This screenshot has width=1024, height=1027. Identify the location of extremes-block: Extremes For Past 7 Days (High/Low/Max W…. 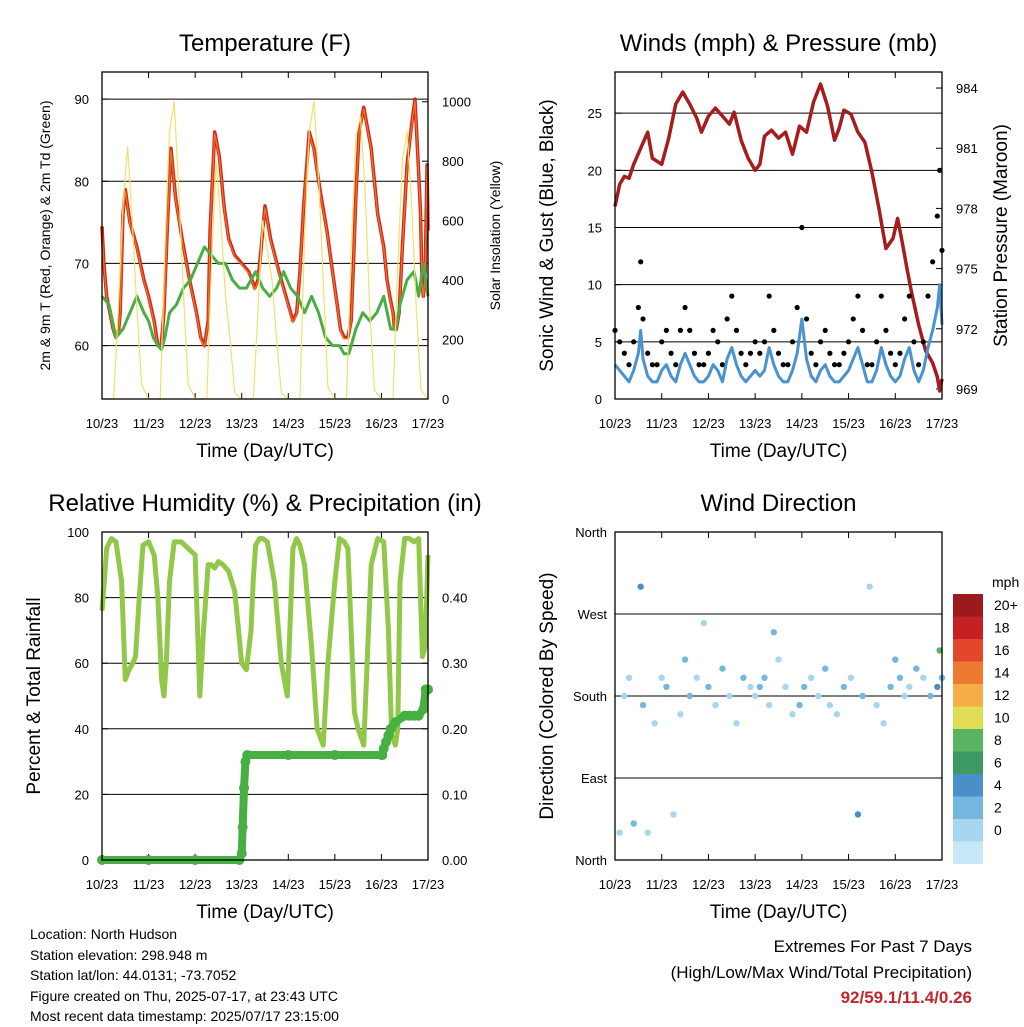
(821, 972).